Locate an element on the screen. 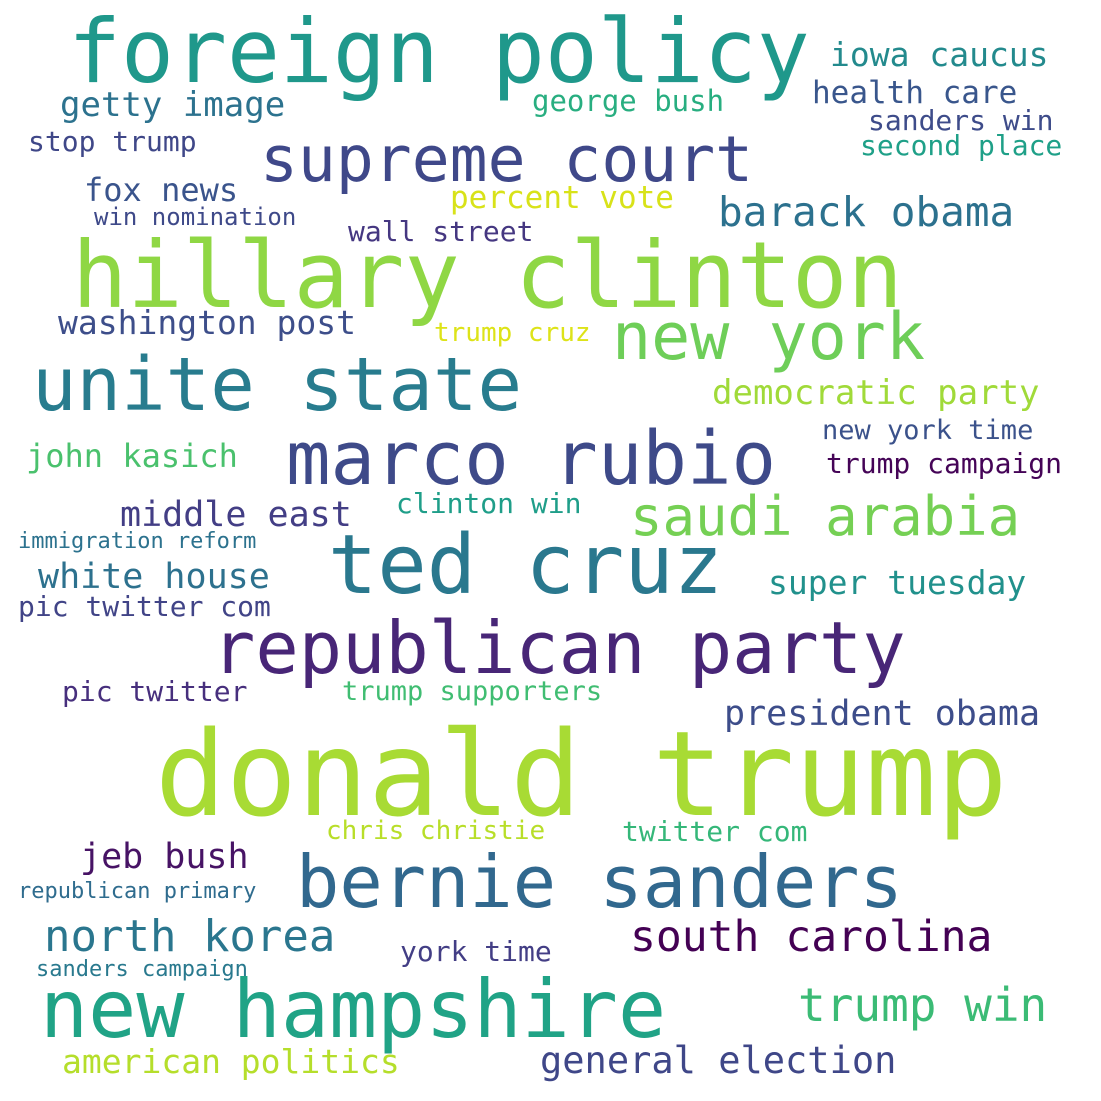  word-trump-cruz: trump cruz is located at coordinates (512, 333).